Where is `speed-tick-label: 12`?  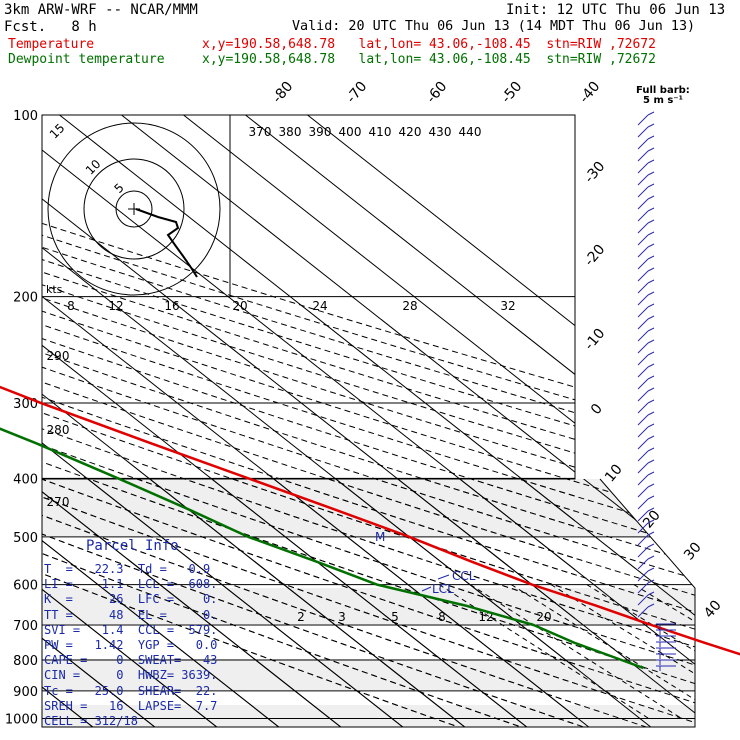
speed-tick-label: 12 is located at coordinates (115, 306).